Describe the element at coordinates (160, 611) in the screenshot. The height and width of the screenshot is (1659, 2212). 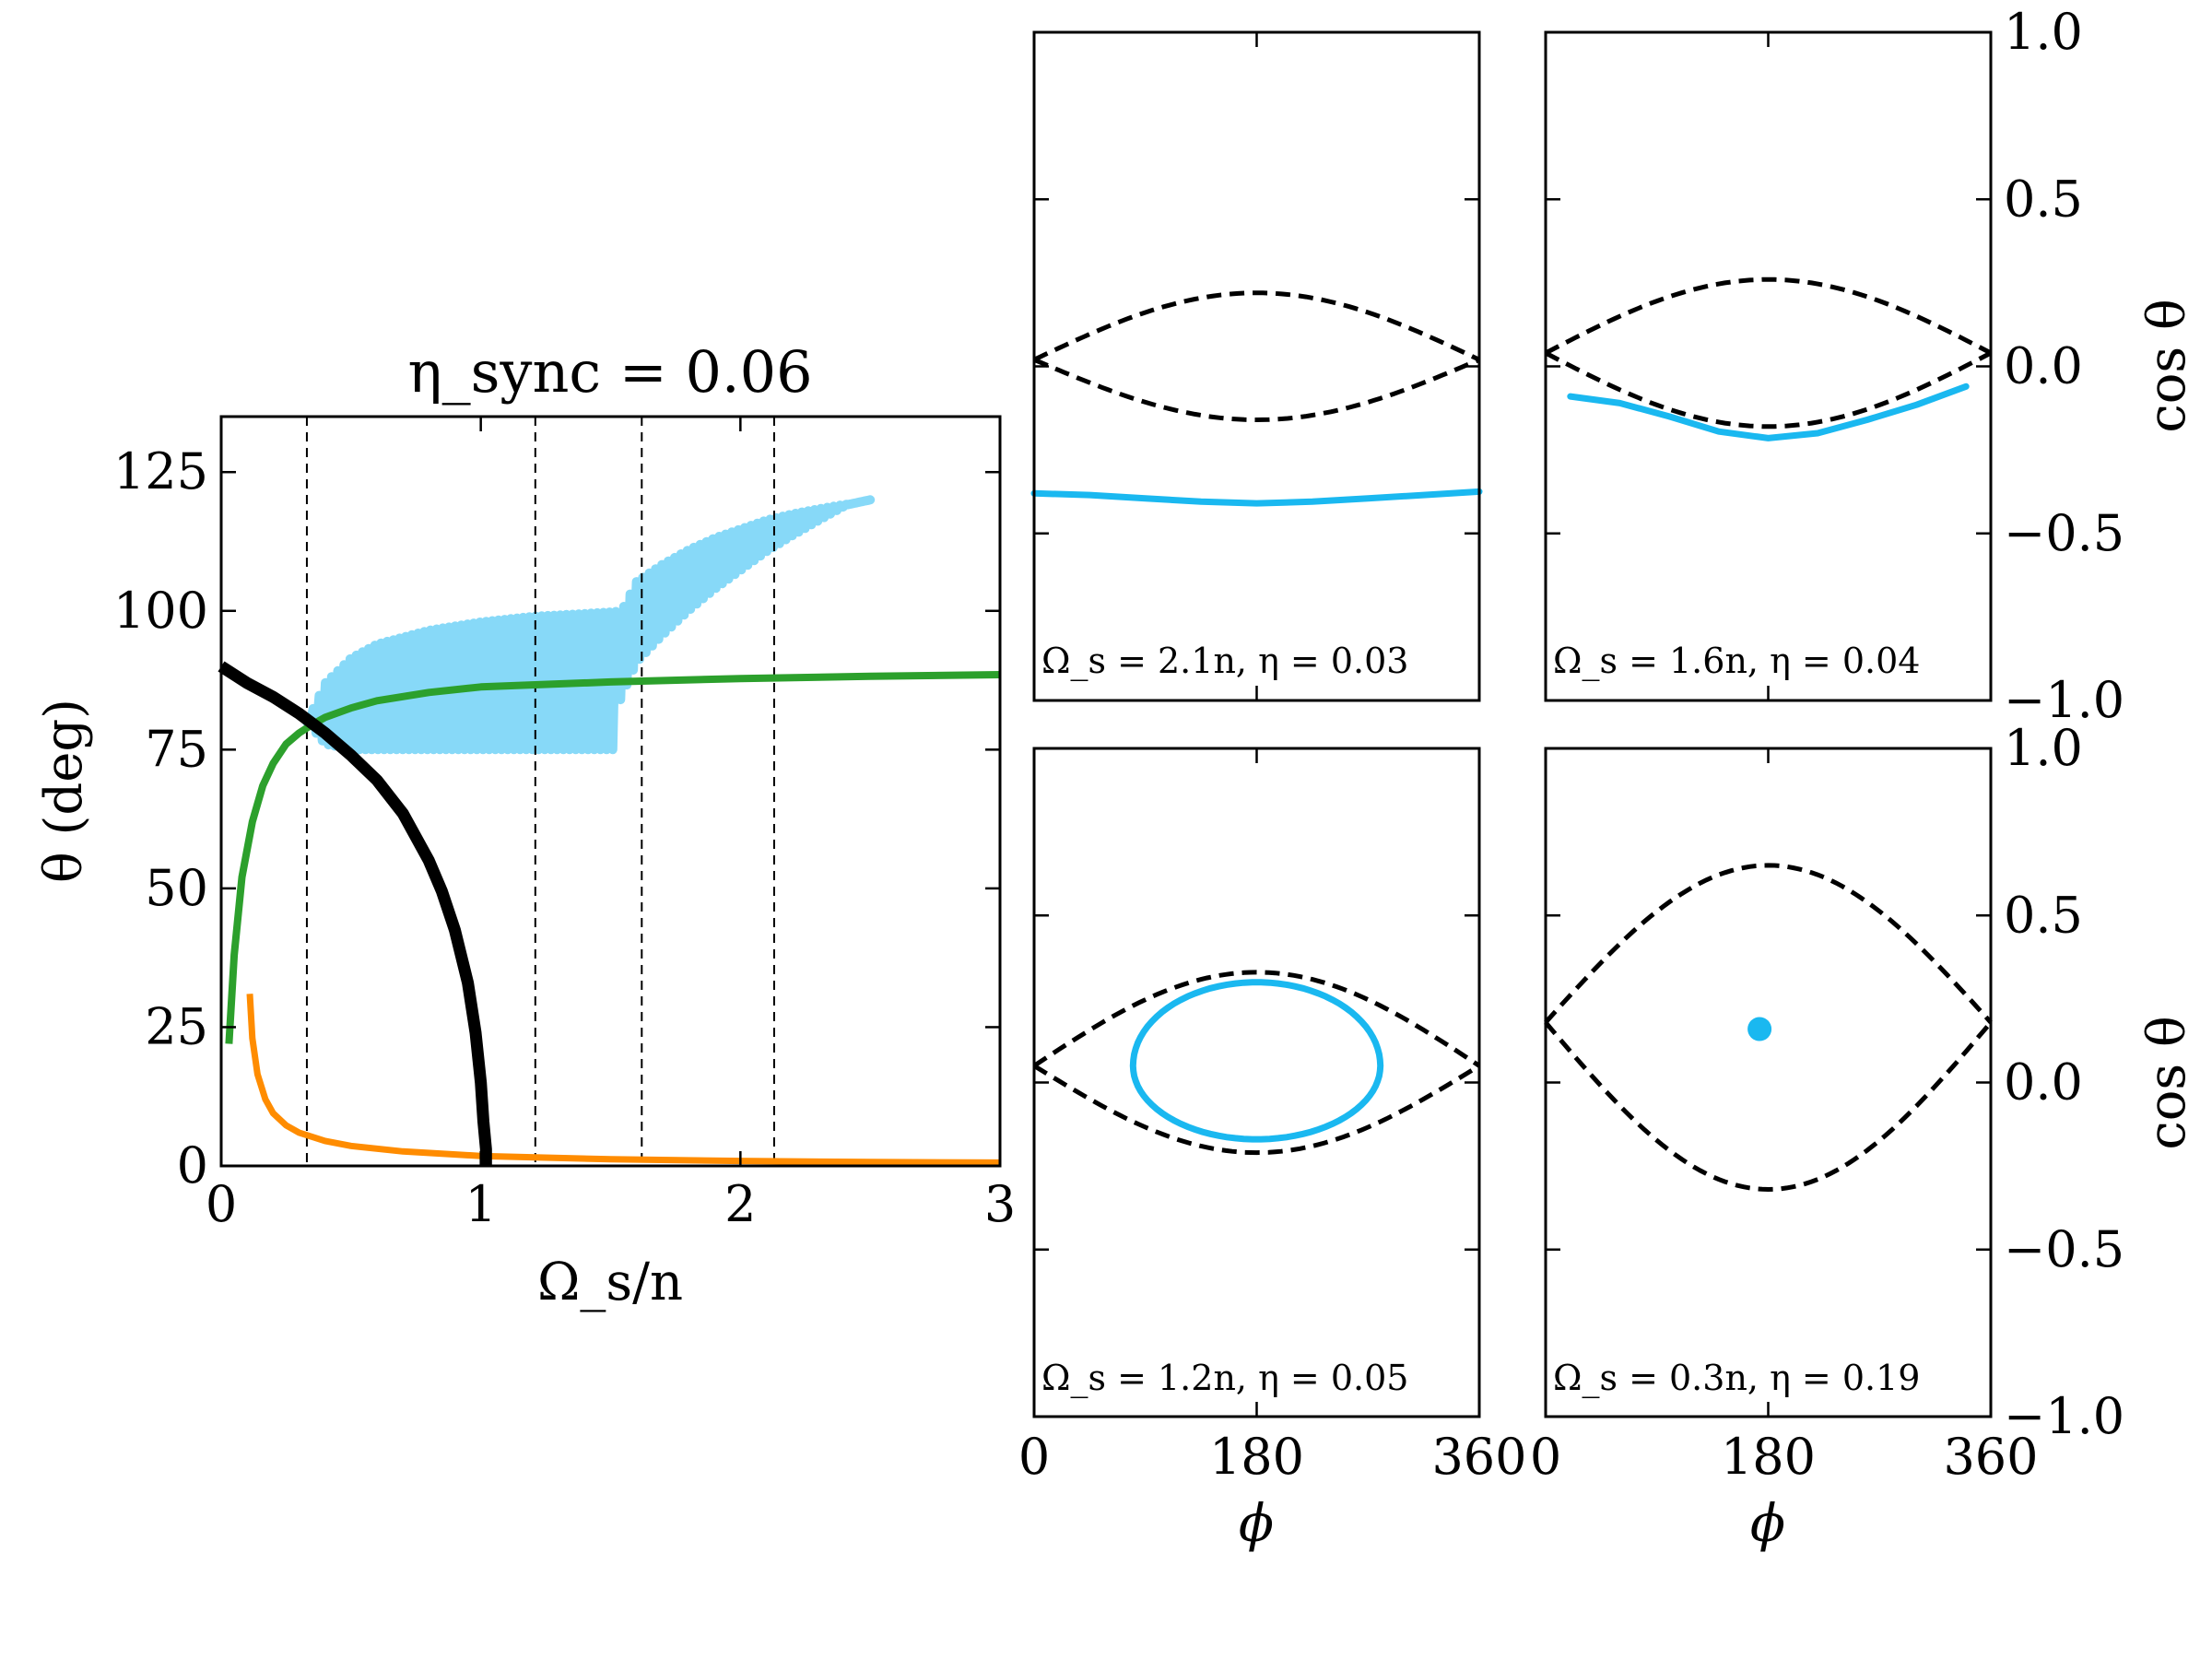
I see `main-ytick-label: 100` at that location.